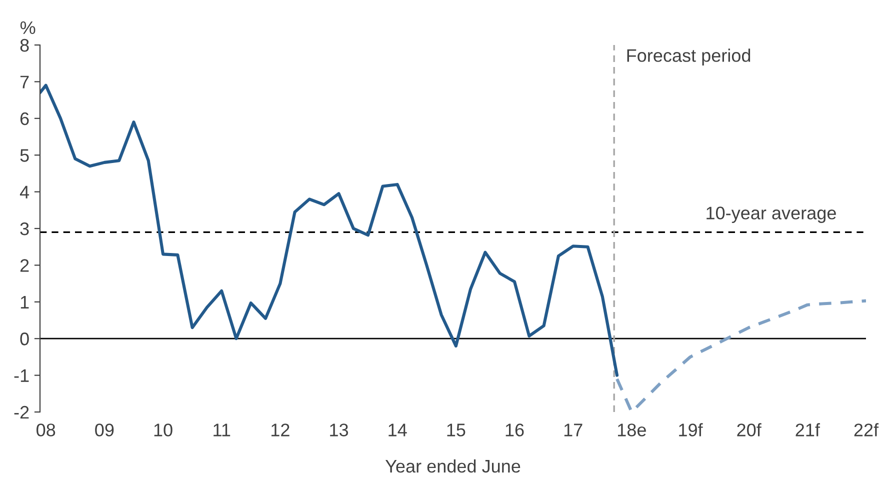 This screenshot has width=885, height=492. I want to click on x-tick-label: 22f, so click(866, 429).